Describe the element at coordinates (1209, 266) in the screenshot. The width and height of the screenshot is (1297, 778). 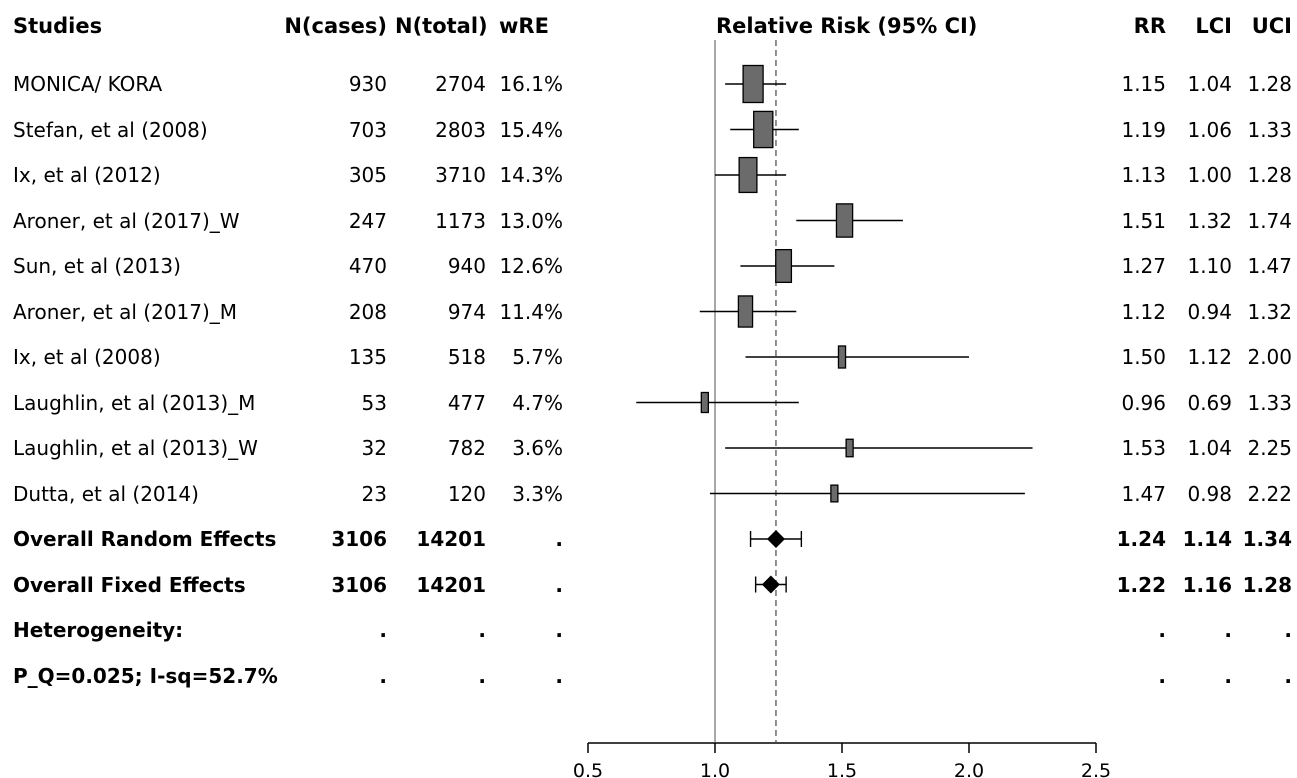
I see `cell-lci: 1.10` at that location.